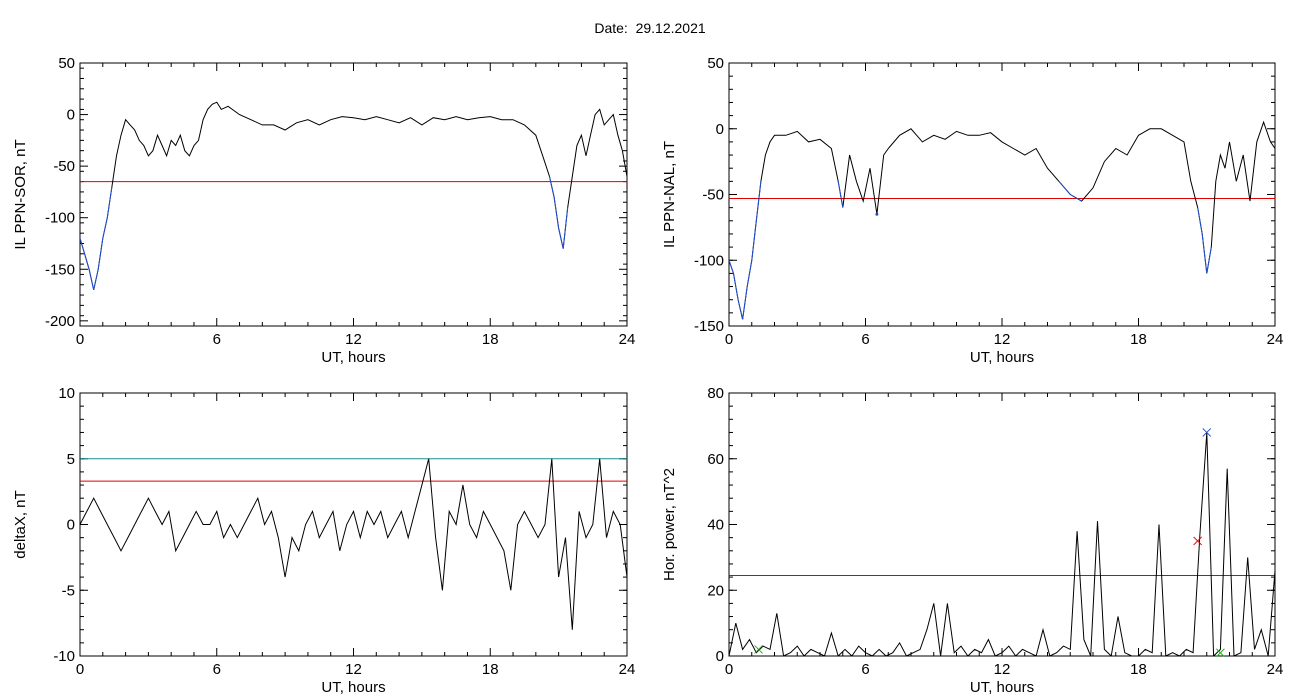 This screenshot has height=700, width=1300. What do you see at coordinates (20, 524) in the screenshot?
I see `y-axis-label: deltaX, nT` at bounding box center [20, 524].